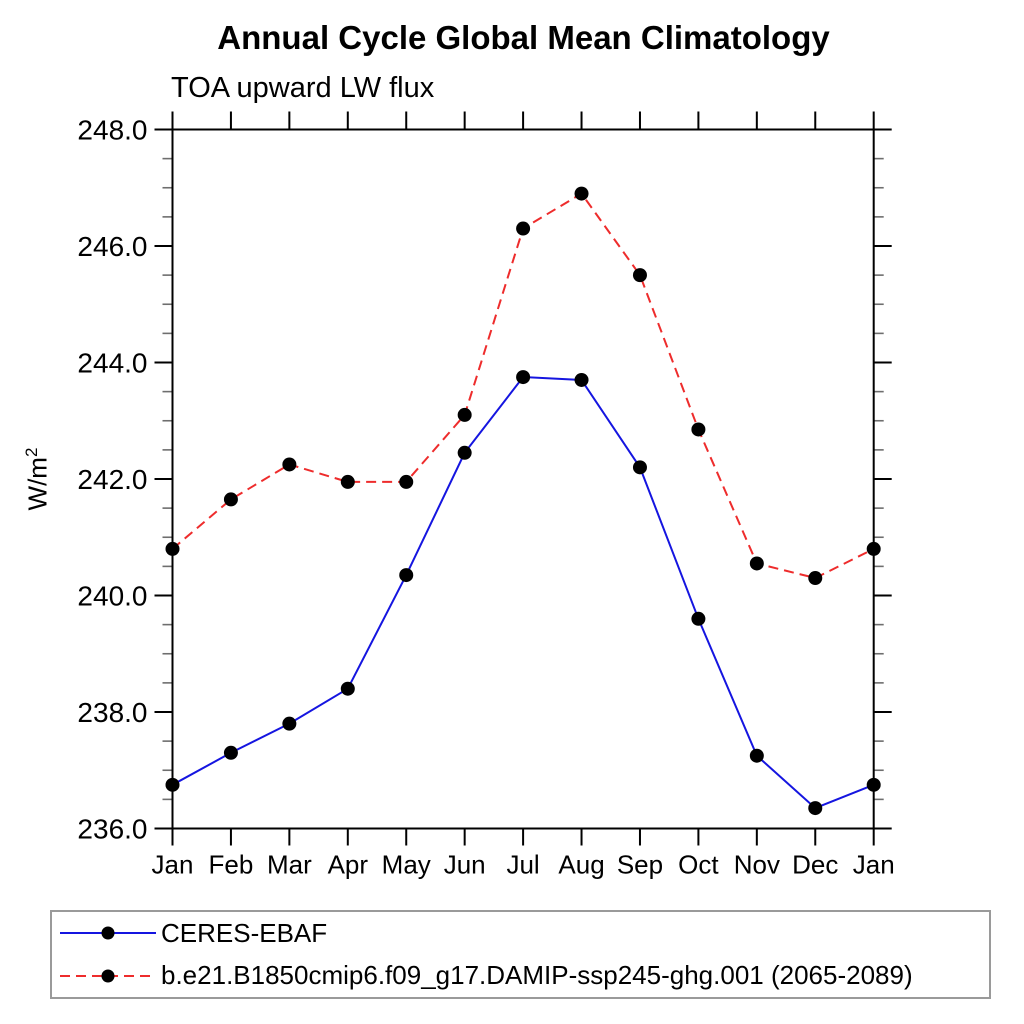 This screenshot has height=1024, width=1024. I want to click on legend-label: CERES-EBAF, so click(244, 932).